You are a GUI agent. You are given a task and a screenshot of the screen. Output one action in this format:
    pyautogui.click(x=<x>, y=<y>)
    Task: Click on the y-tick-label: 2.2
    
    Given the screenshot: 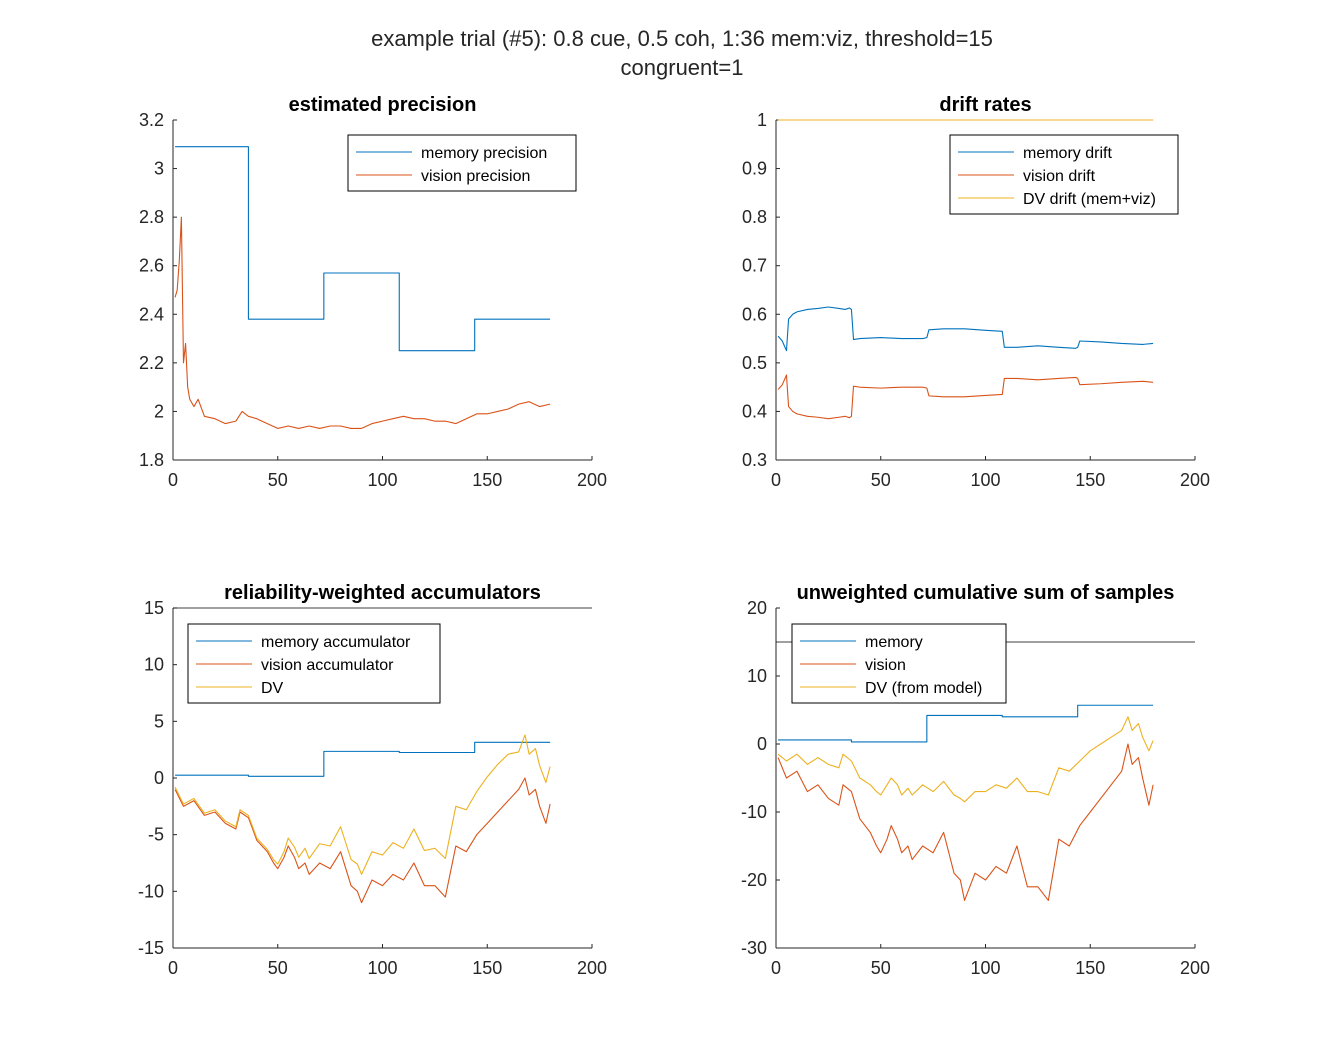 What is the action you would take?
    pyautogui.click(x=151, y=363)
    